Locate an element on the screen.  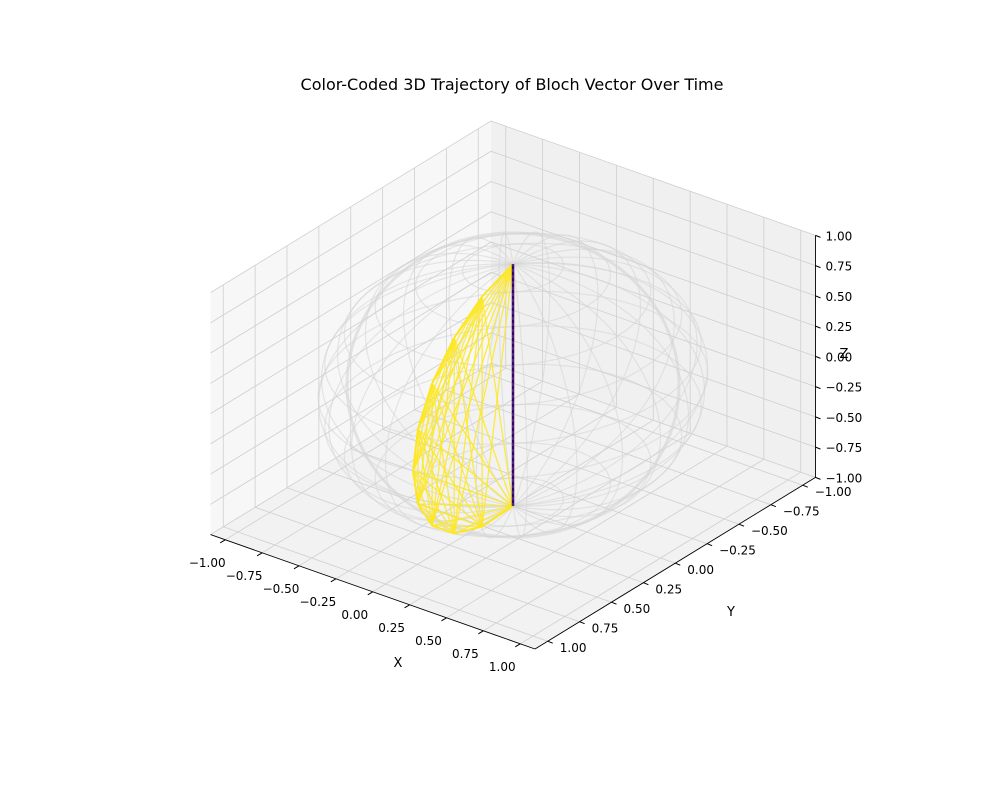
sphere-outline is located at coordinates (513, 385).